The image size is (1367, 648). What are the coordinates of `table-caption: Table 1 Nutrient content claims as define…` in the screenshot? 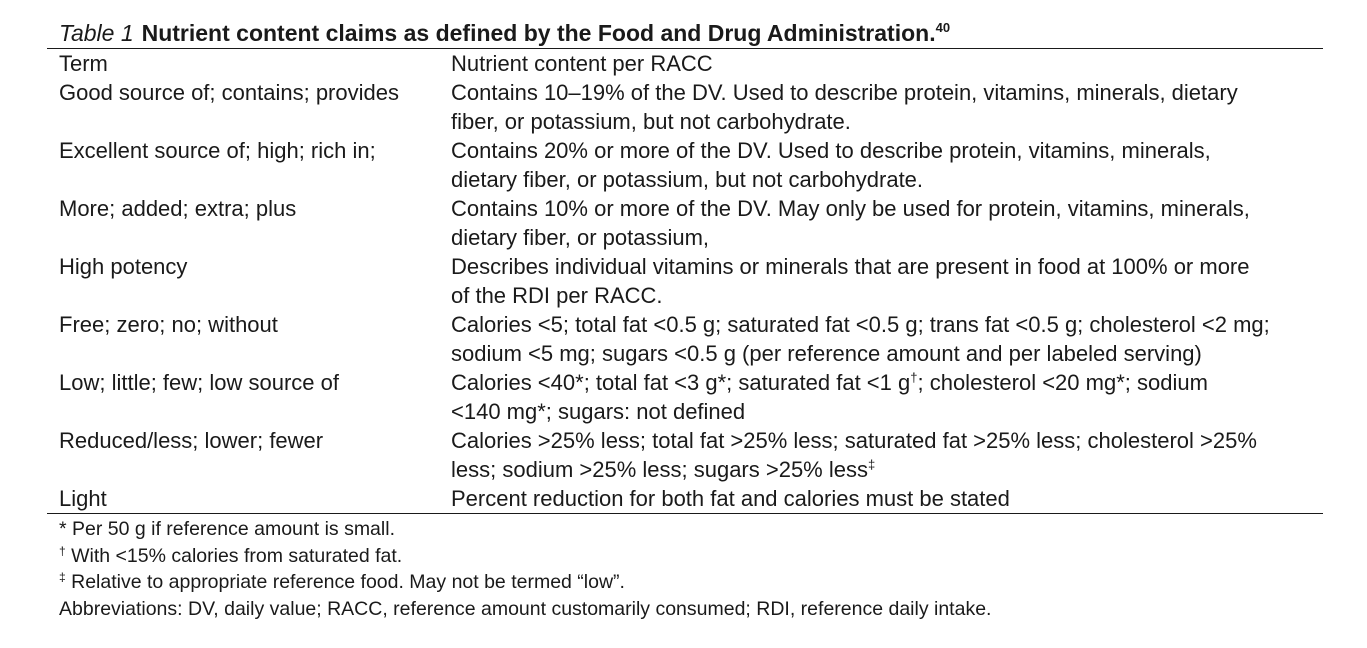 It's located at (685, 33).